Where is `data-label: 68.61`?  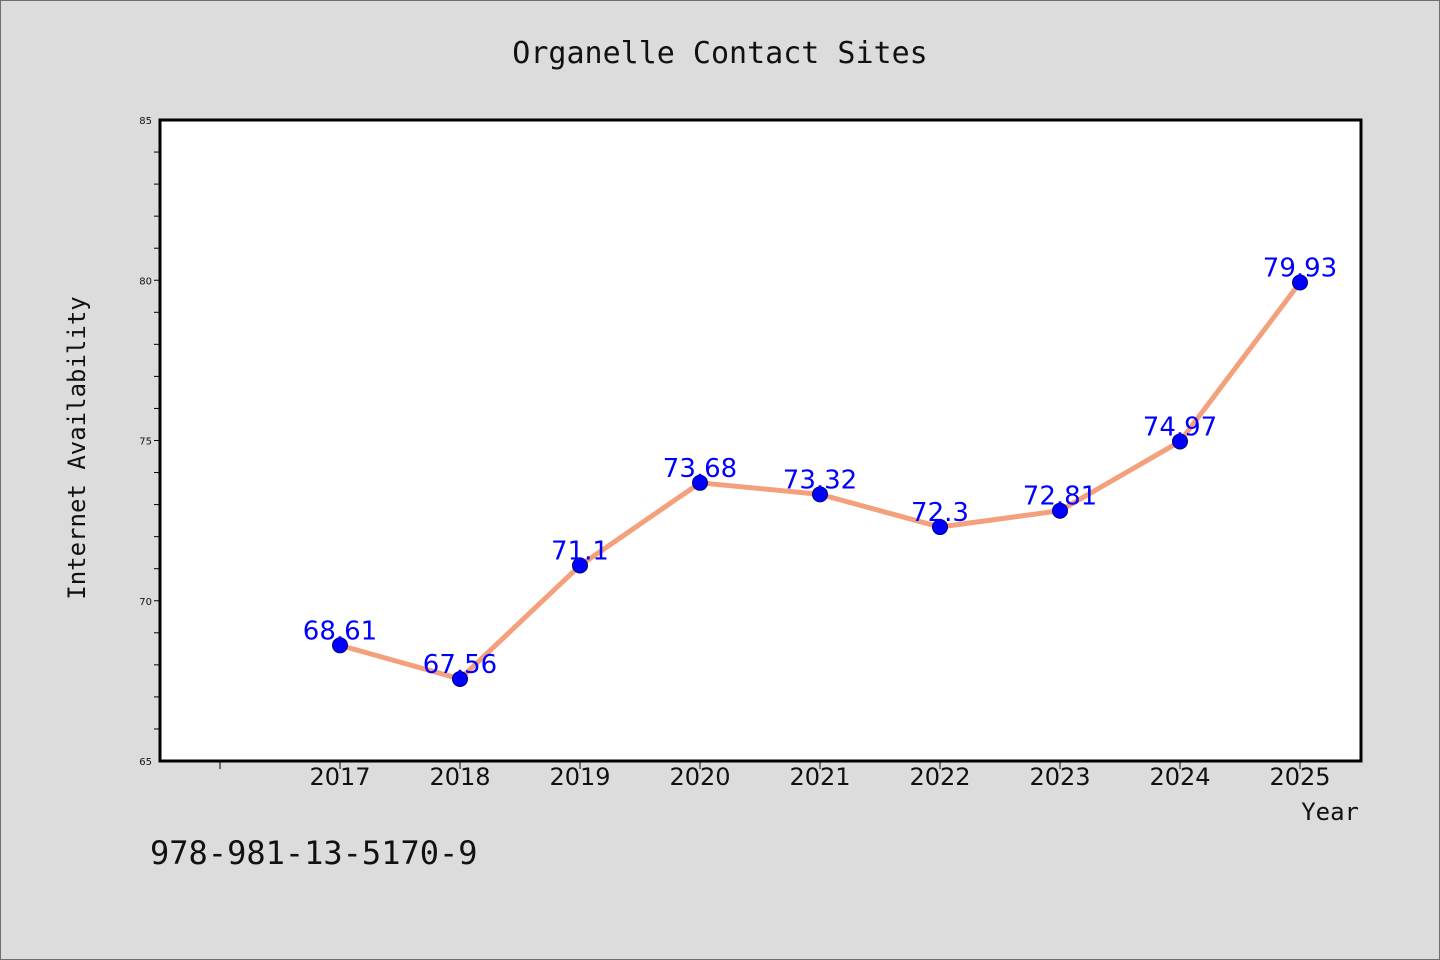 data-label: 68.61 is located at coordinates (340, 631).